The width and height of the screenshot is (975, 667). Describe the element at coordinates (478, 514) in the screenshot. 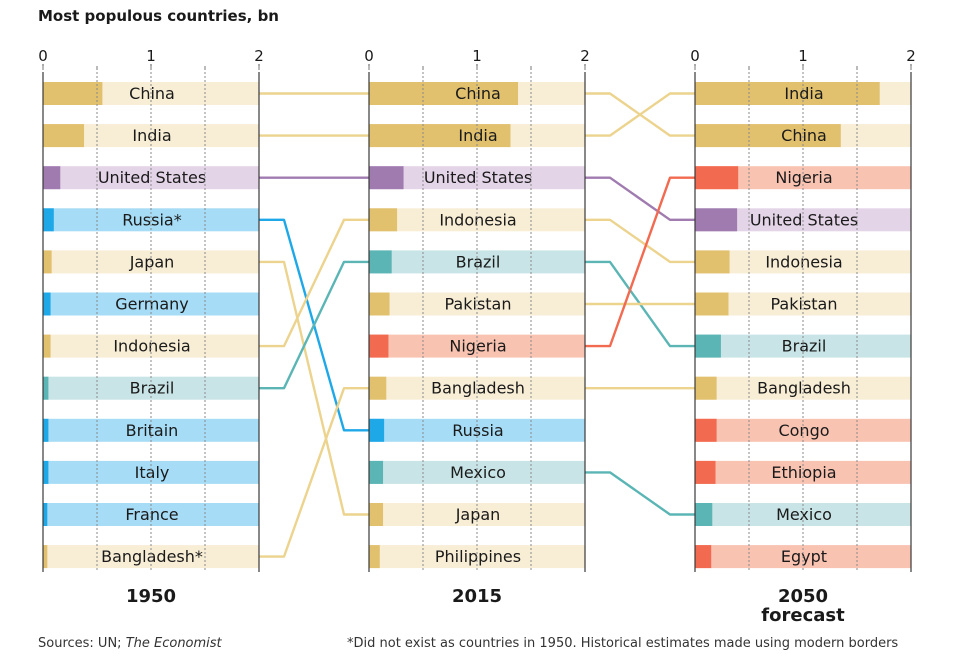

I see `country-label-japan: Japan` at that location.